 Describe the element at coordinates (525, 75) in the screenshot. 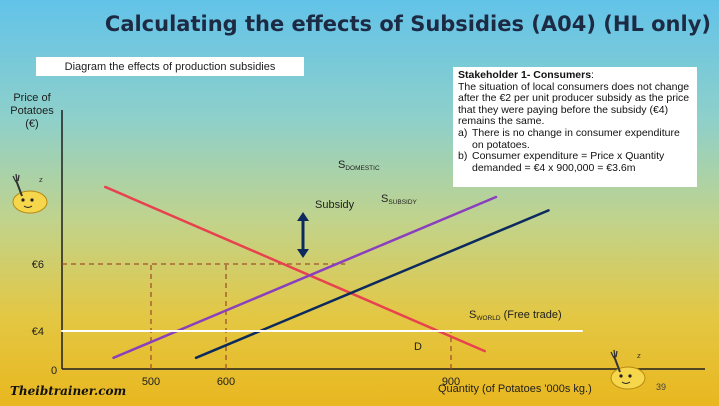

I see `info-heading: Stakeholder 1- Consumers` at that location.